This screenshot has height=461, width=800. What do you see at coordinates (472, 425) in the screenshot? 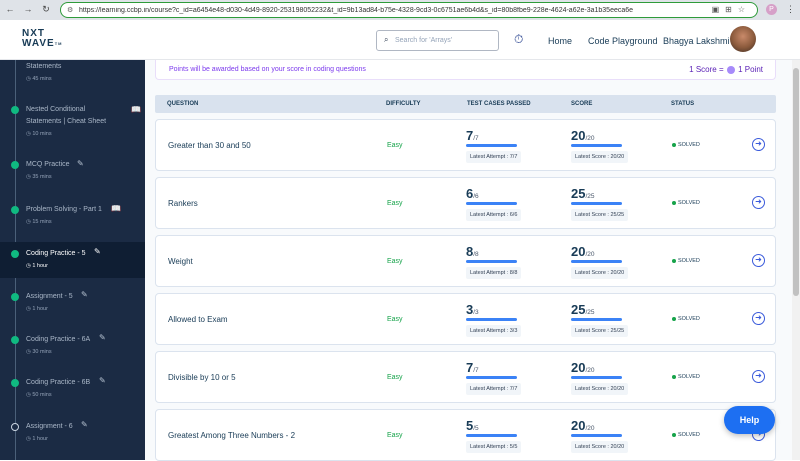
I see `tests-passed: 5/5` at bounding box center [472, 425].